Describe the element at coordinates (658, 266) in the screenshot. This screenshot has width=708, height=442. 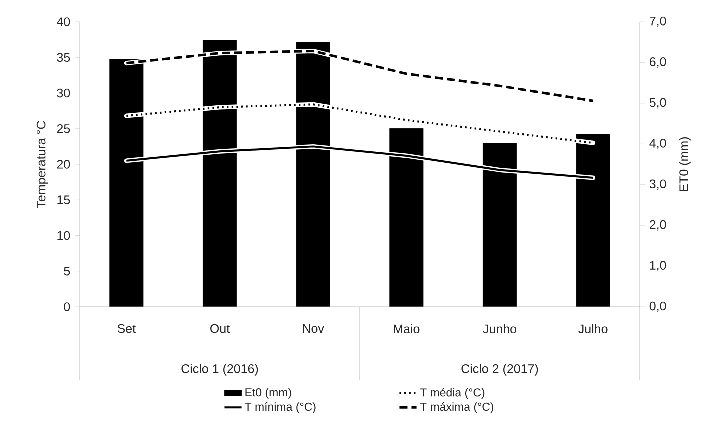
I see `y2-tick-label: 1,0` at that location.